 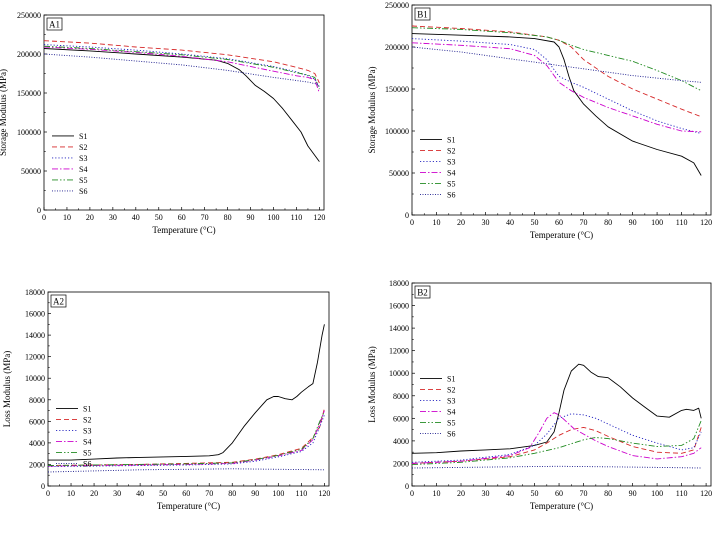 I want to click on y-tick-label: 150000, so click(x=397, y=89).